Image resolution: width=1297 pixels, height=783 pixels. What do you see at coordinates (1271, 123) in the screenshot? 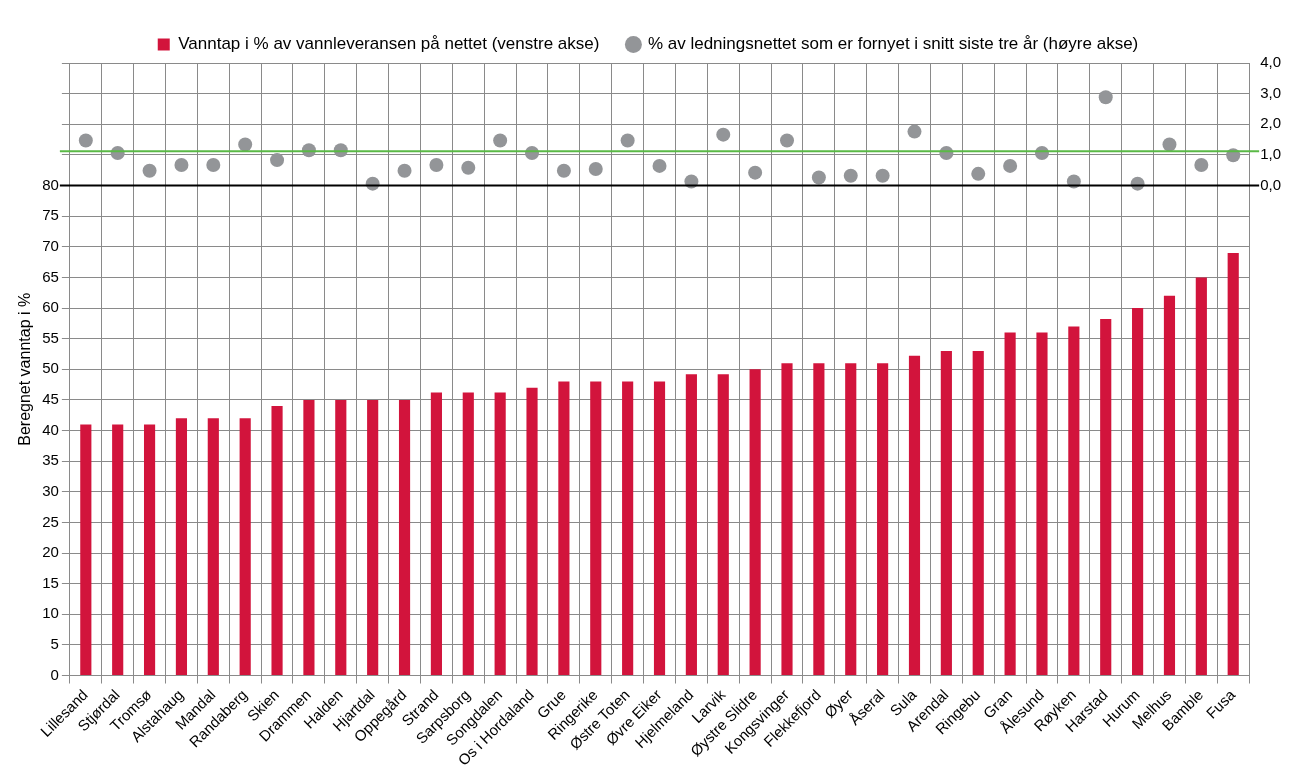
I see `y2-tick-label: 2,0` at bounding box center [1271, 123].